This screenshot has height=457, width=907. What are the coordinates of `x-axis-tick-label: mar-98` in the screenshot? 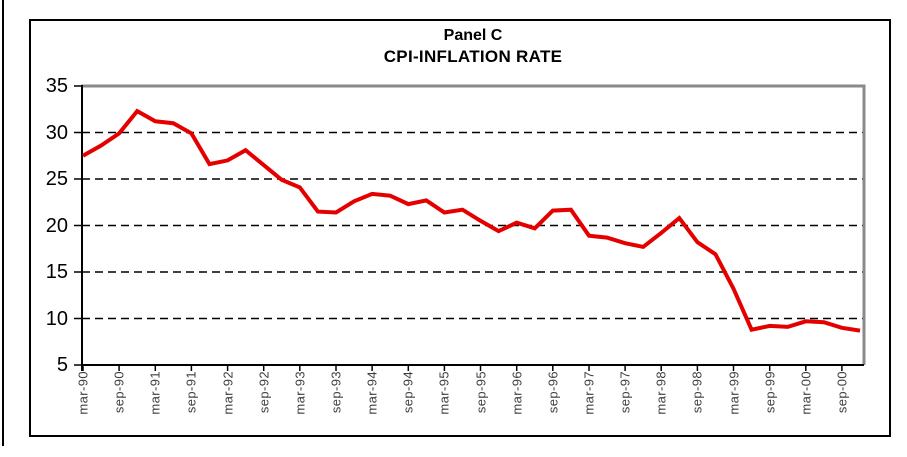 It's located at (661, 393).